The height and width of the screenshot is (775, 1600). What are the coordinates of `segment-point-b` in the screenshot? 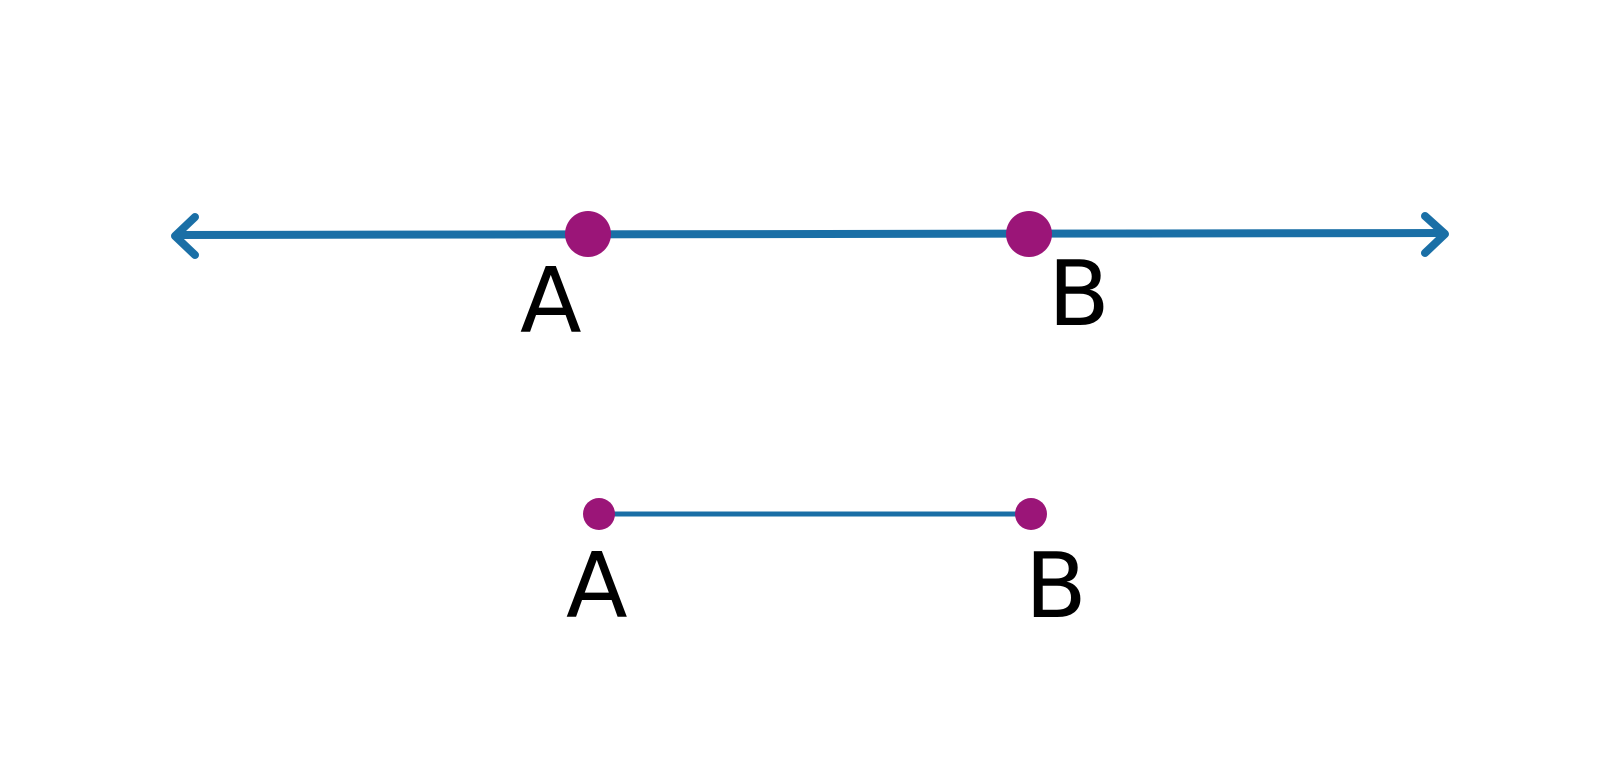 It's located at (1031, 514).